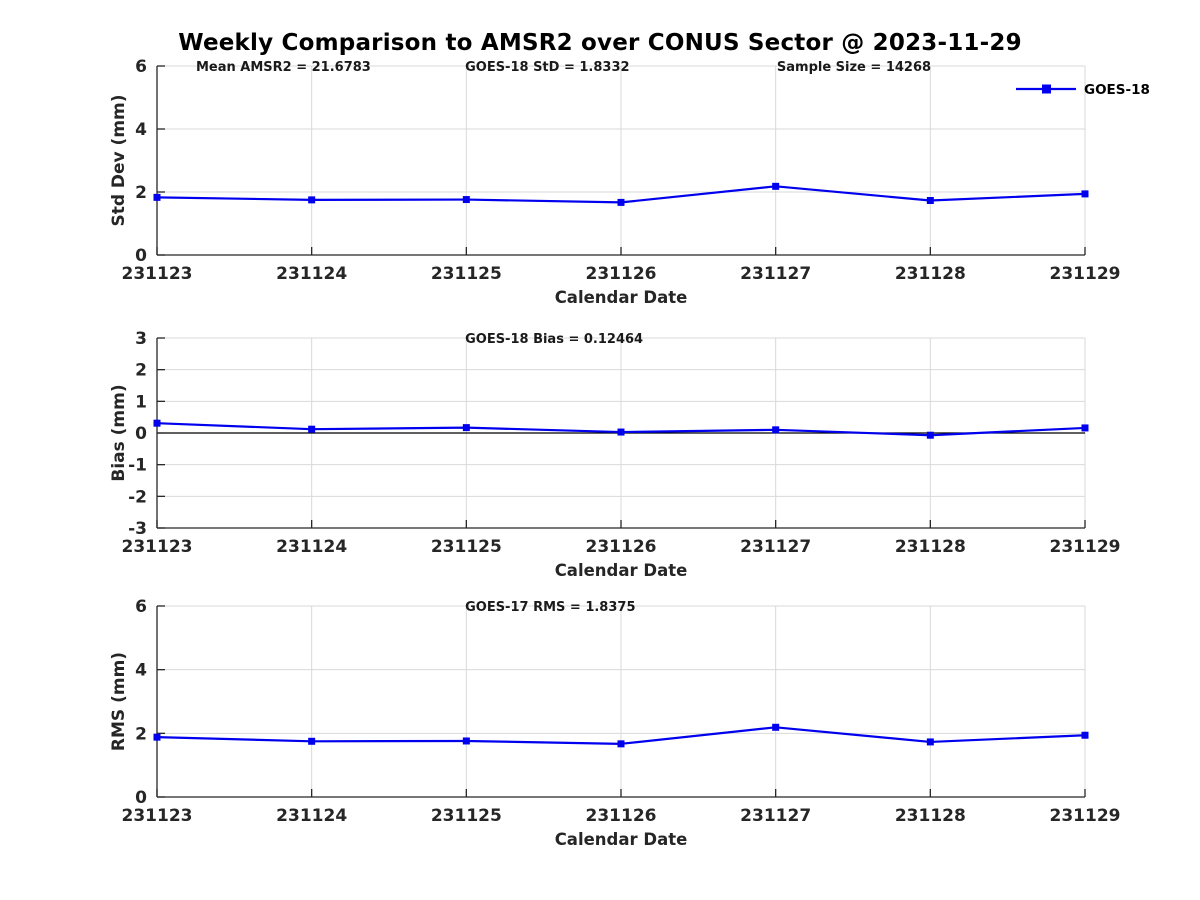 The image size is (1200, 900). I want to click on y-tick-label: -3, so click(137, 529).